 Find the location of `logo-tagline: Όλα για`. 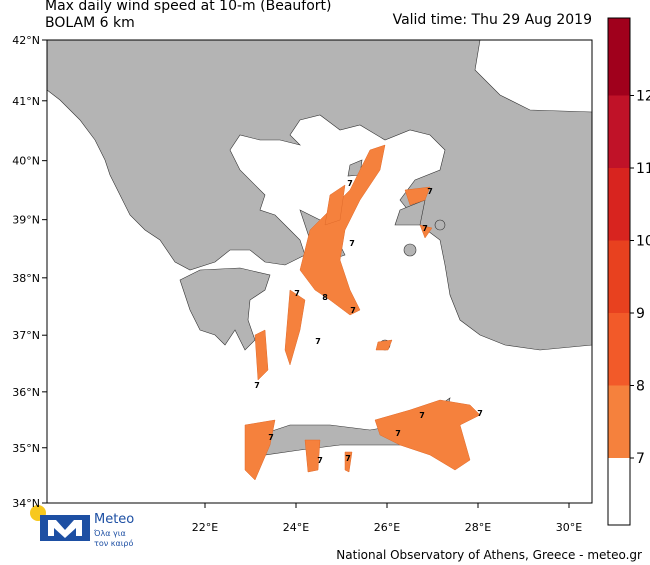

logo-tagline: Όλα για is located at coordinates (109, 533).